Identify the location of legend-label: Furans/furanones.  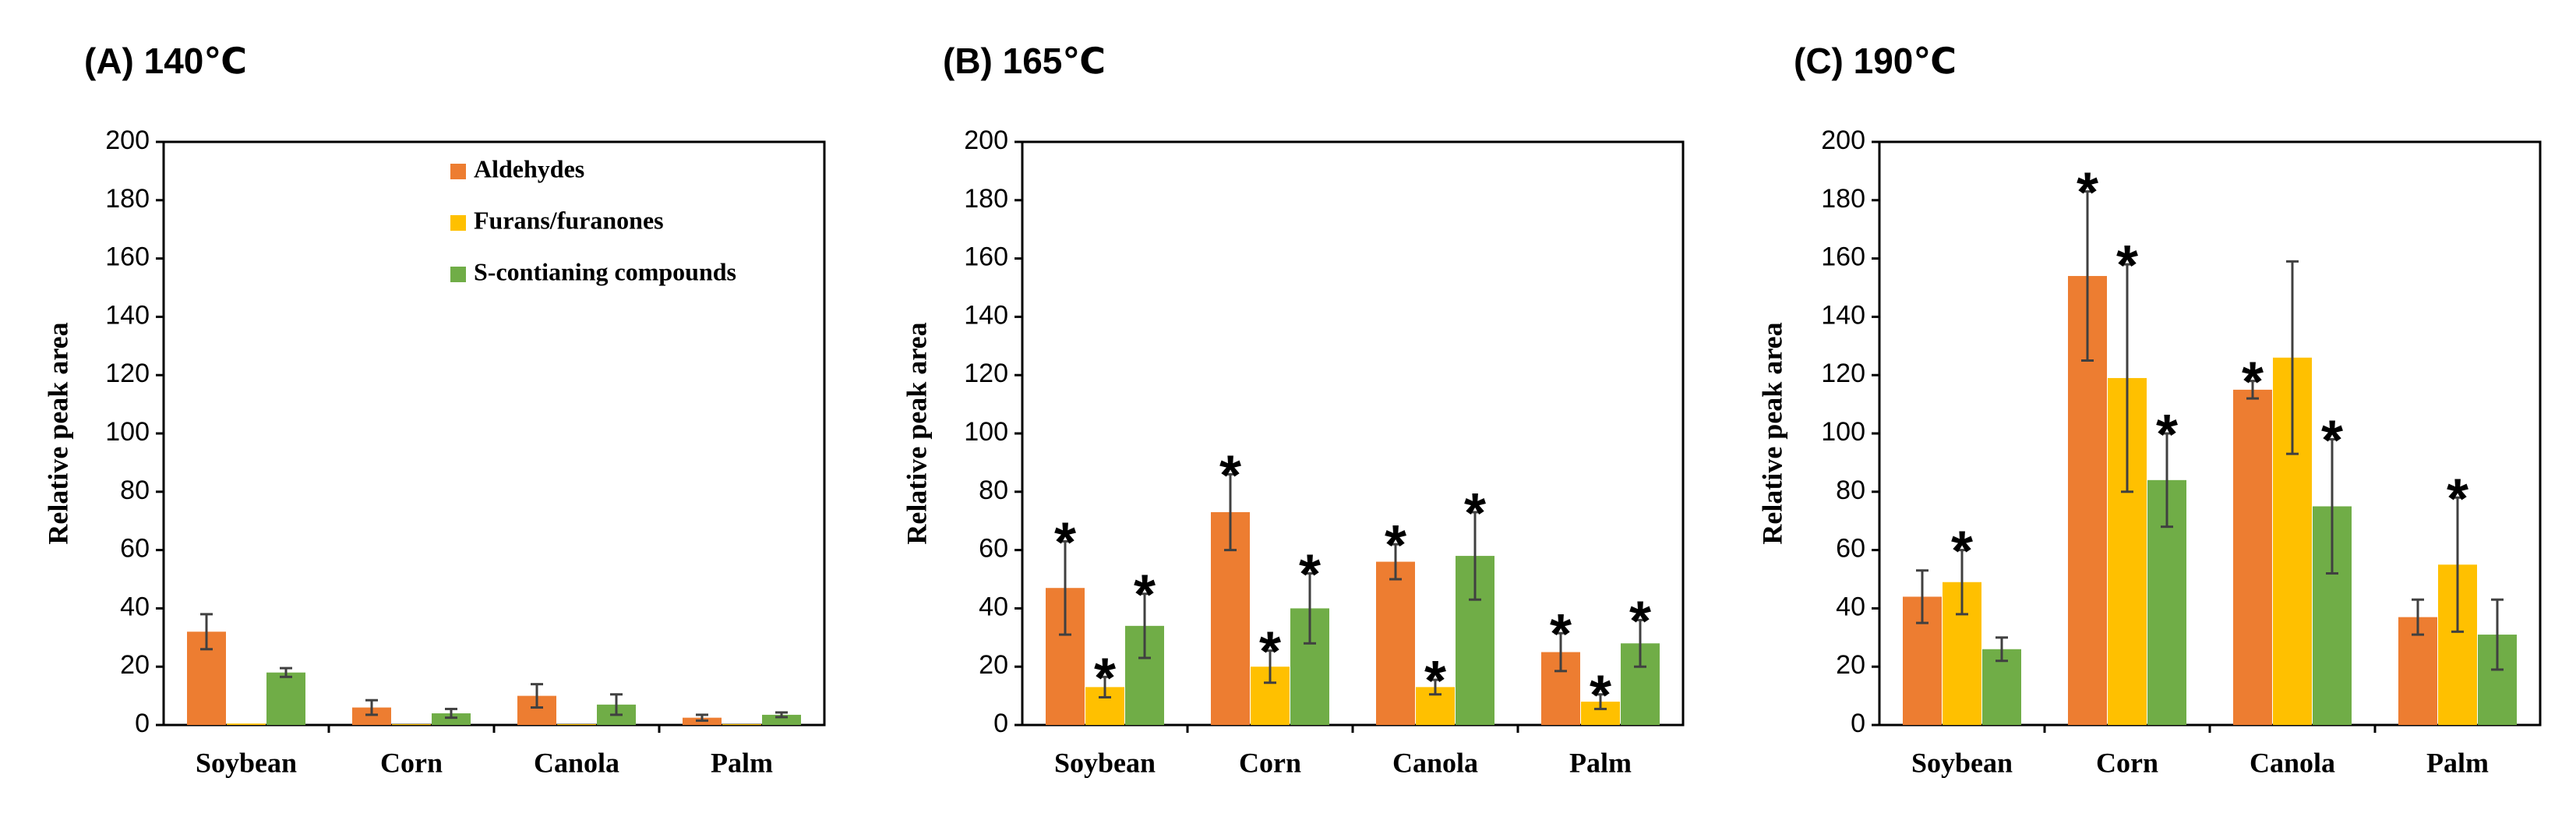
(569, 220).